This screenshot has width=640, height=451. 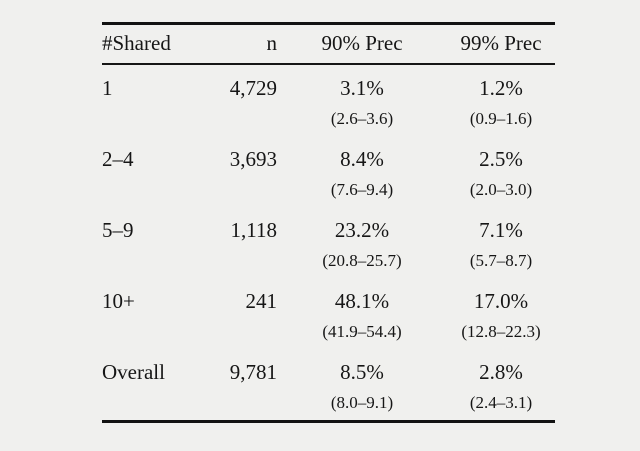 I want to click on prec99-cell: 2.8% (2.4–3.1), so click(x=501, y=387).